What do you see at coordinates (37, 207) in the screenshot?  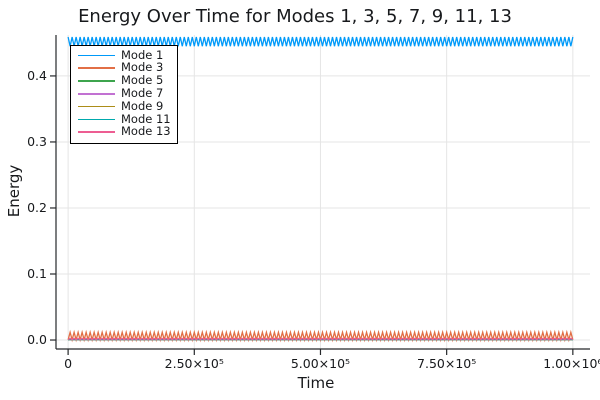 I see `y-tick-label: 0.2` at bounding box center [37, 207].